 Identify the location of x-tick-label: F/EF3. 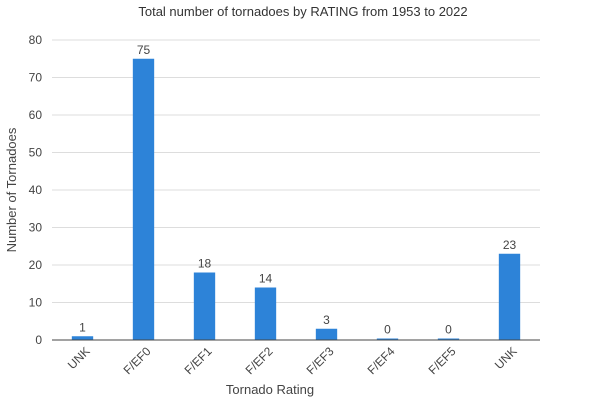
(320, 360).